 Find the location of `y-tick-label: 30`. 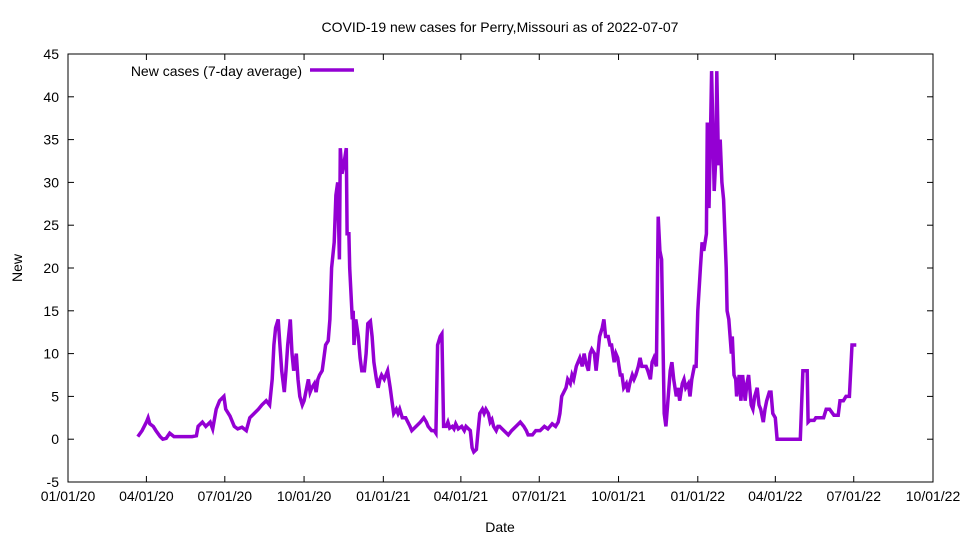

y-tick-label: 30 is located at coordinates (51, 182).